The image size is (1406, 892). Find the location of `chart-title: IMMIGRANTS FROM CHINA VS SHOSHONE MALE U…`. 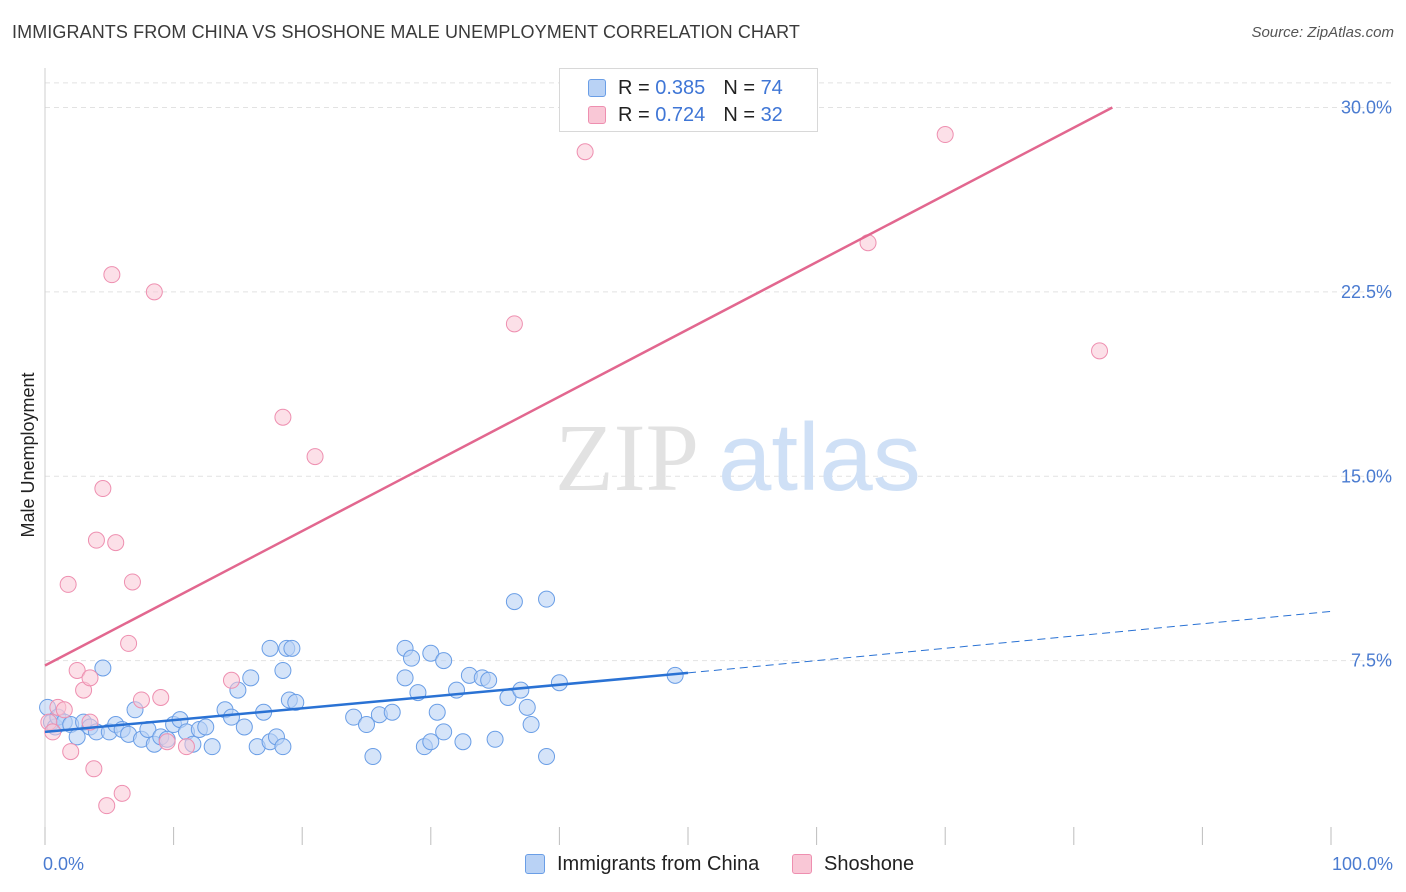

chart-title: IMMIGRANTS FROM CHINA VS SHOSHONE MALE U… is located at coordinates (406, 32).